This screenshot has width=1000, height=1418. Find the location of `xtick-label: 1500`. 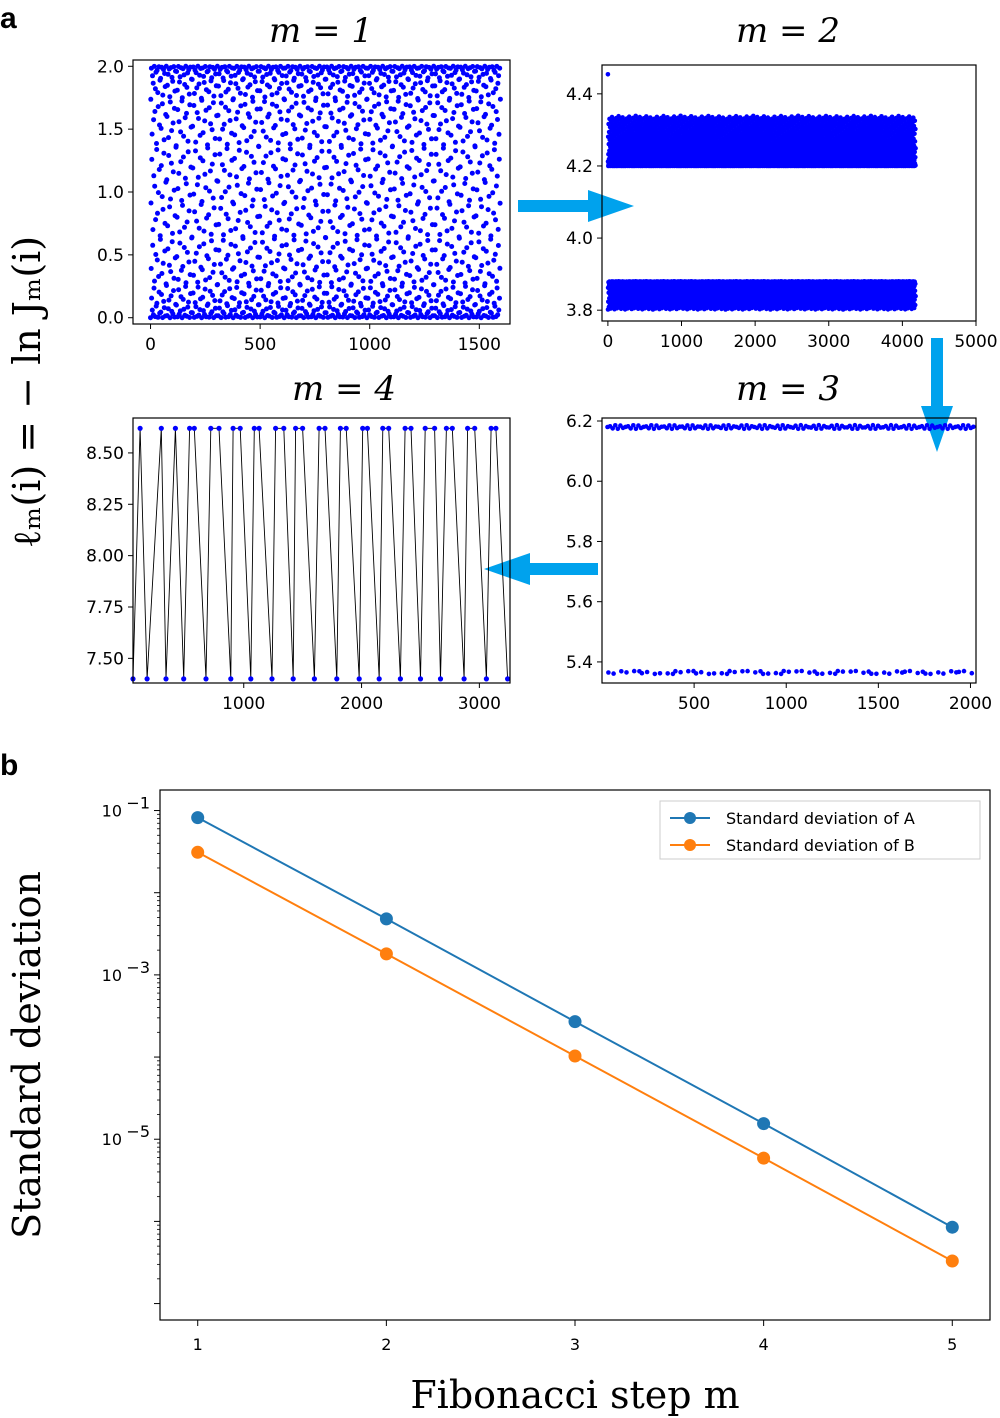

xtick-label: 1500 is located at coordinates (479, 345).